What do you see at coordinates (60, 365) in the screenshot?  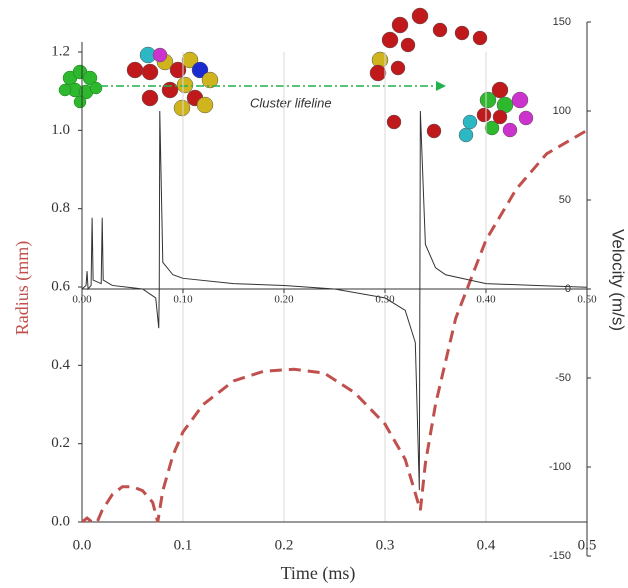 I see `y-tick-label: 0.4` at bounding box center [60, 365].